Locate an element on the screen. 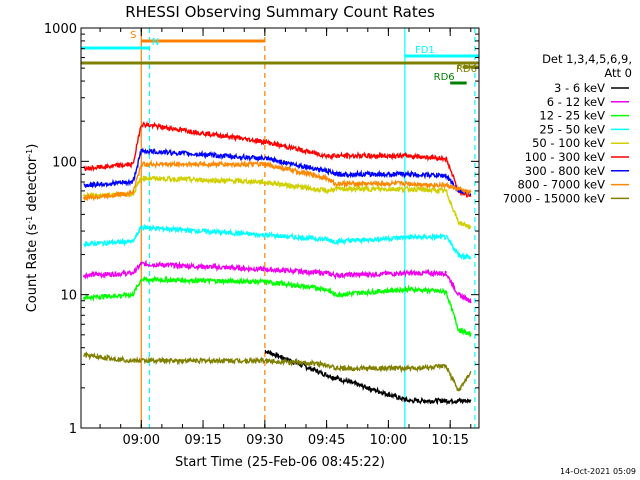 The height and width of the screenshot is (480, 640). x-tick-label: 09:15 is located at coordinates (202, 440).